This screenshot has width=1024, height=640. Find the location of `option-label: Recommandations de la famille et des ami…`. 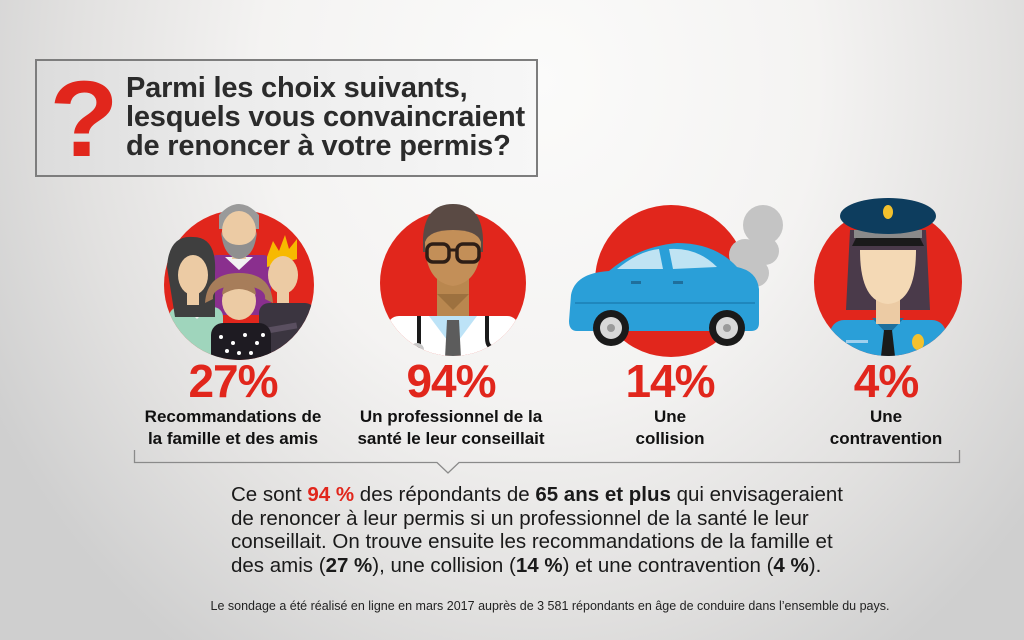

option-label: Recommandations de la famille et des ami… is located at coordinates (233, 428).